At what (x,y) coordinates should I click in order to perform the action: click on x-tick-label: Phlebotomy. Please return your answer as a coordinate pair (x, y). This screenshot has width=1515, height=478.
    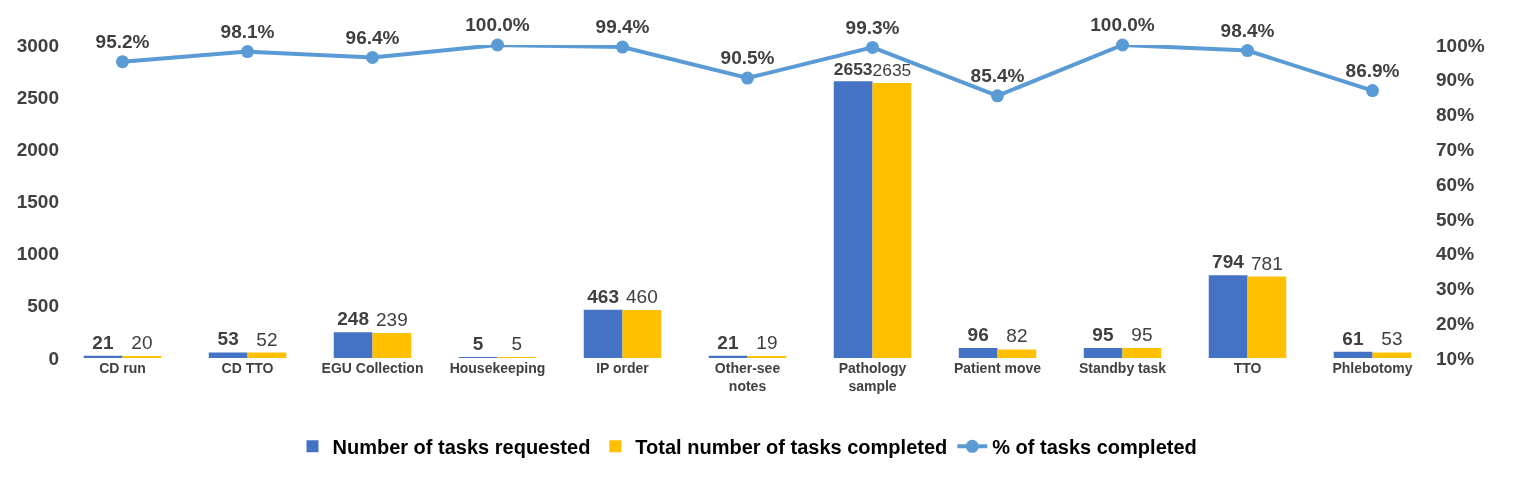
    Looking at the image, I should click on (1372, 368).